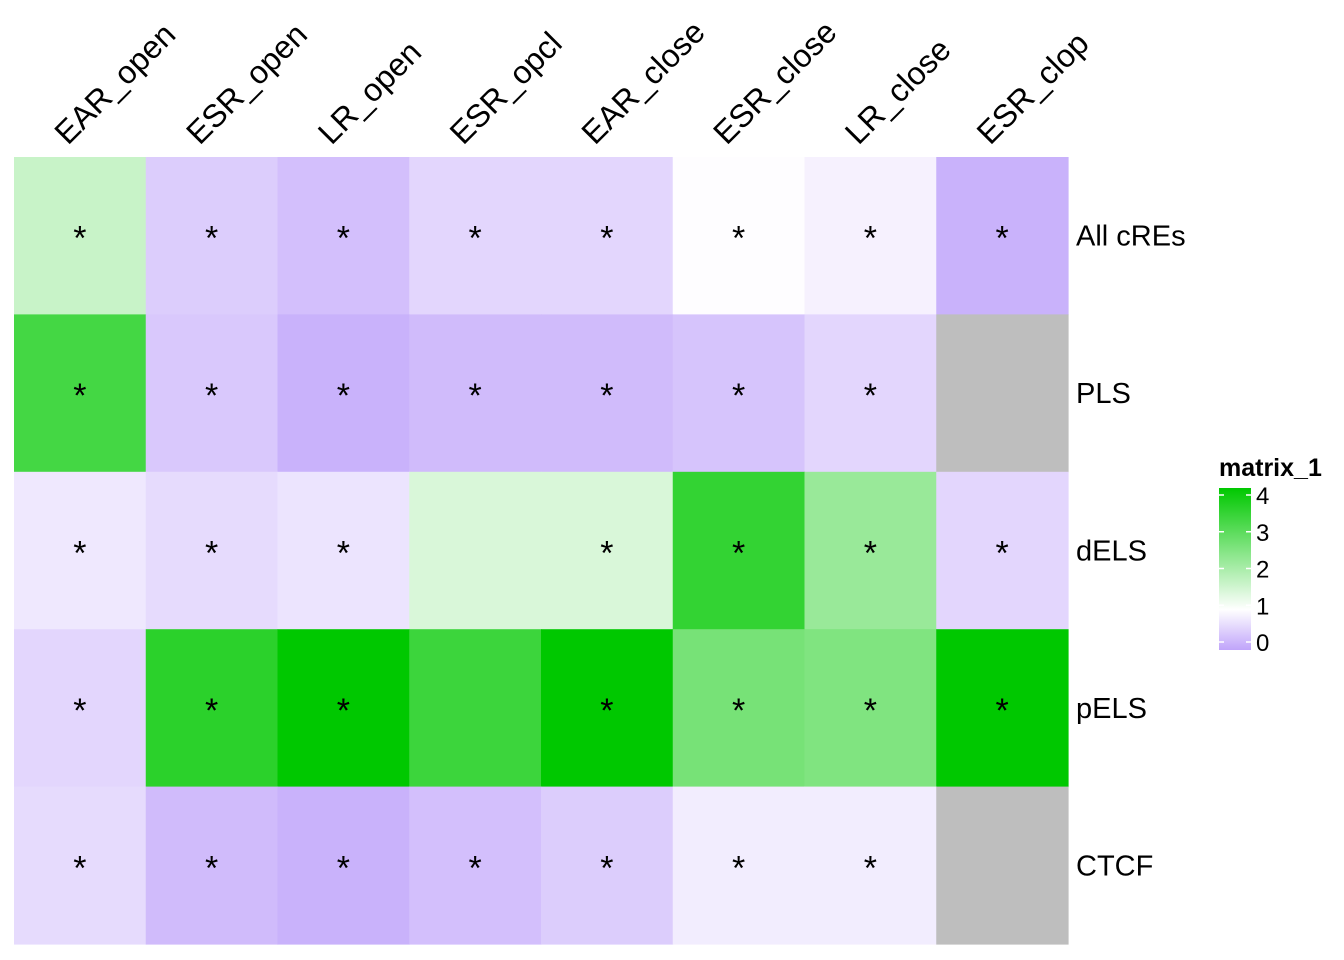 Image resolution: width=1344 pixels, height=960 pixels. Describe the element at coordinates (1262, 496) in the screenshot. I see `legend-tick-label: 4` at that location.